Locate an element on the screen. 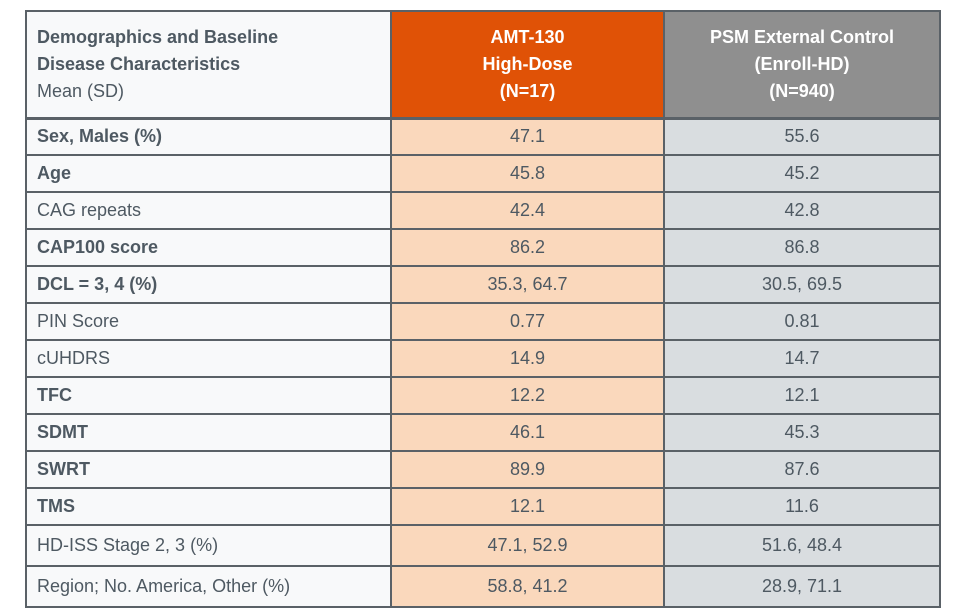 The image size is (963, 614). amt-value-cell: 12.1 is located at coordinates (527, 506).